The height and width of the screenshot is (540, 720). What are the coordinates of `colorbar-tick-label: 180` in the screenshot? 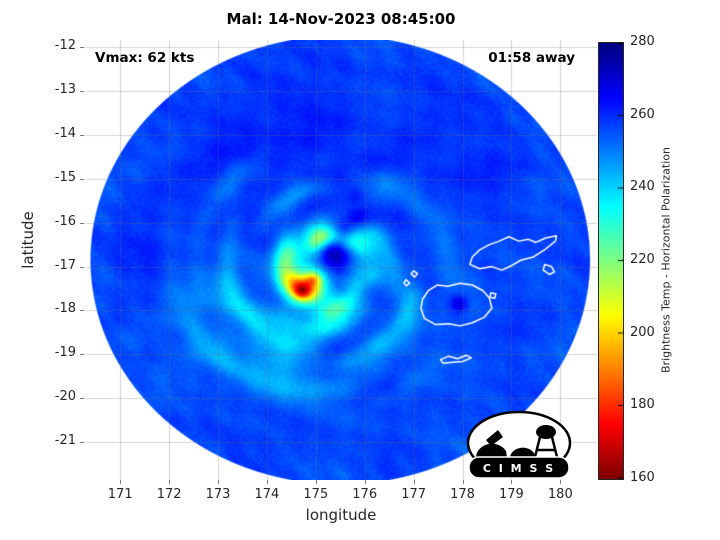 It's located at (642, 405).